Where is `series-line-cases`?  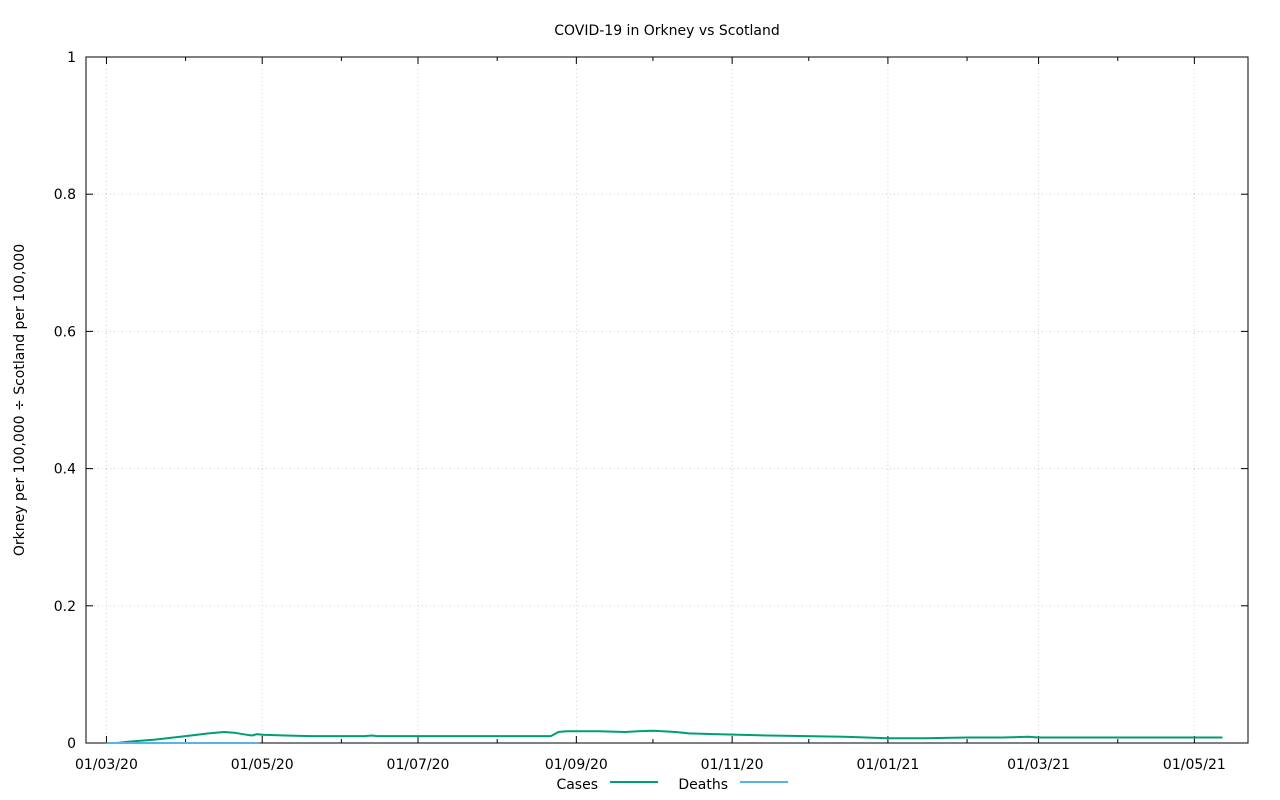 series-line-cases is located at coordinates (664, 736).